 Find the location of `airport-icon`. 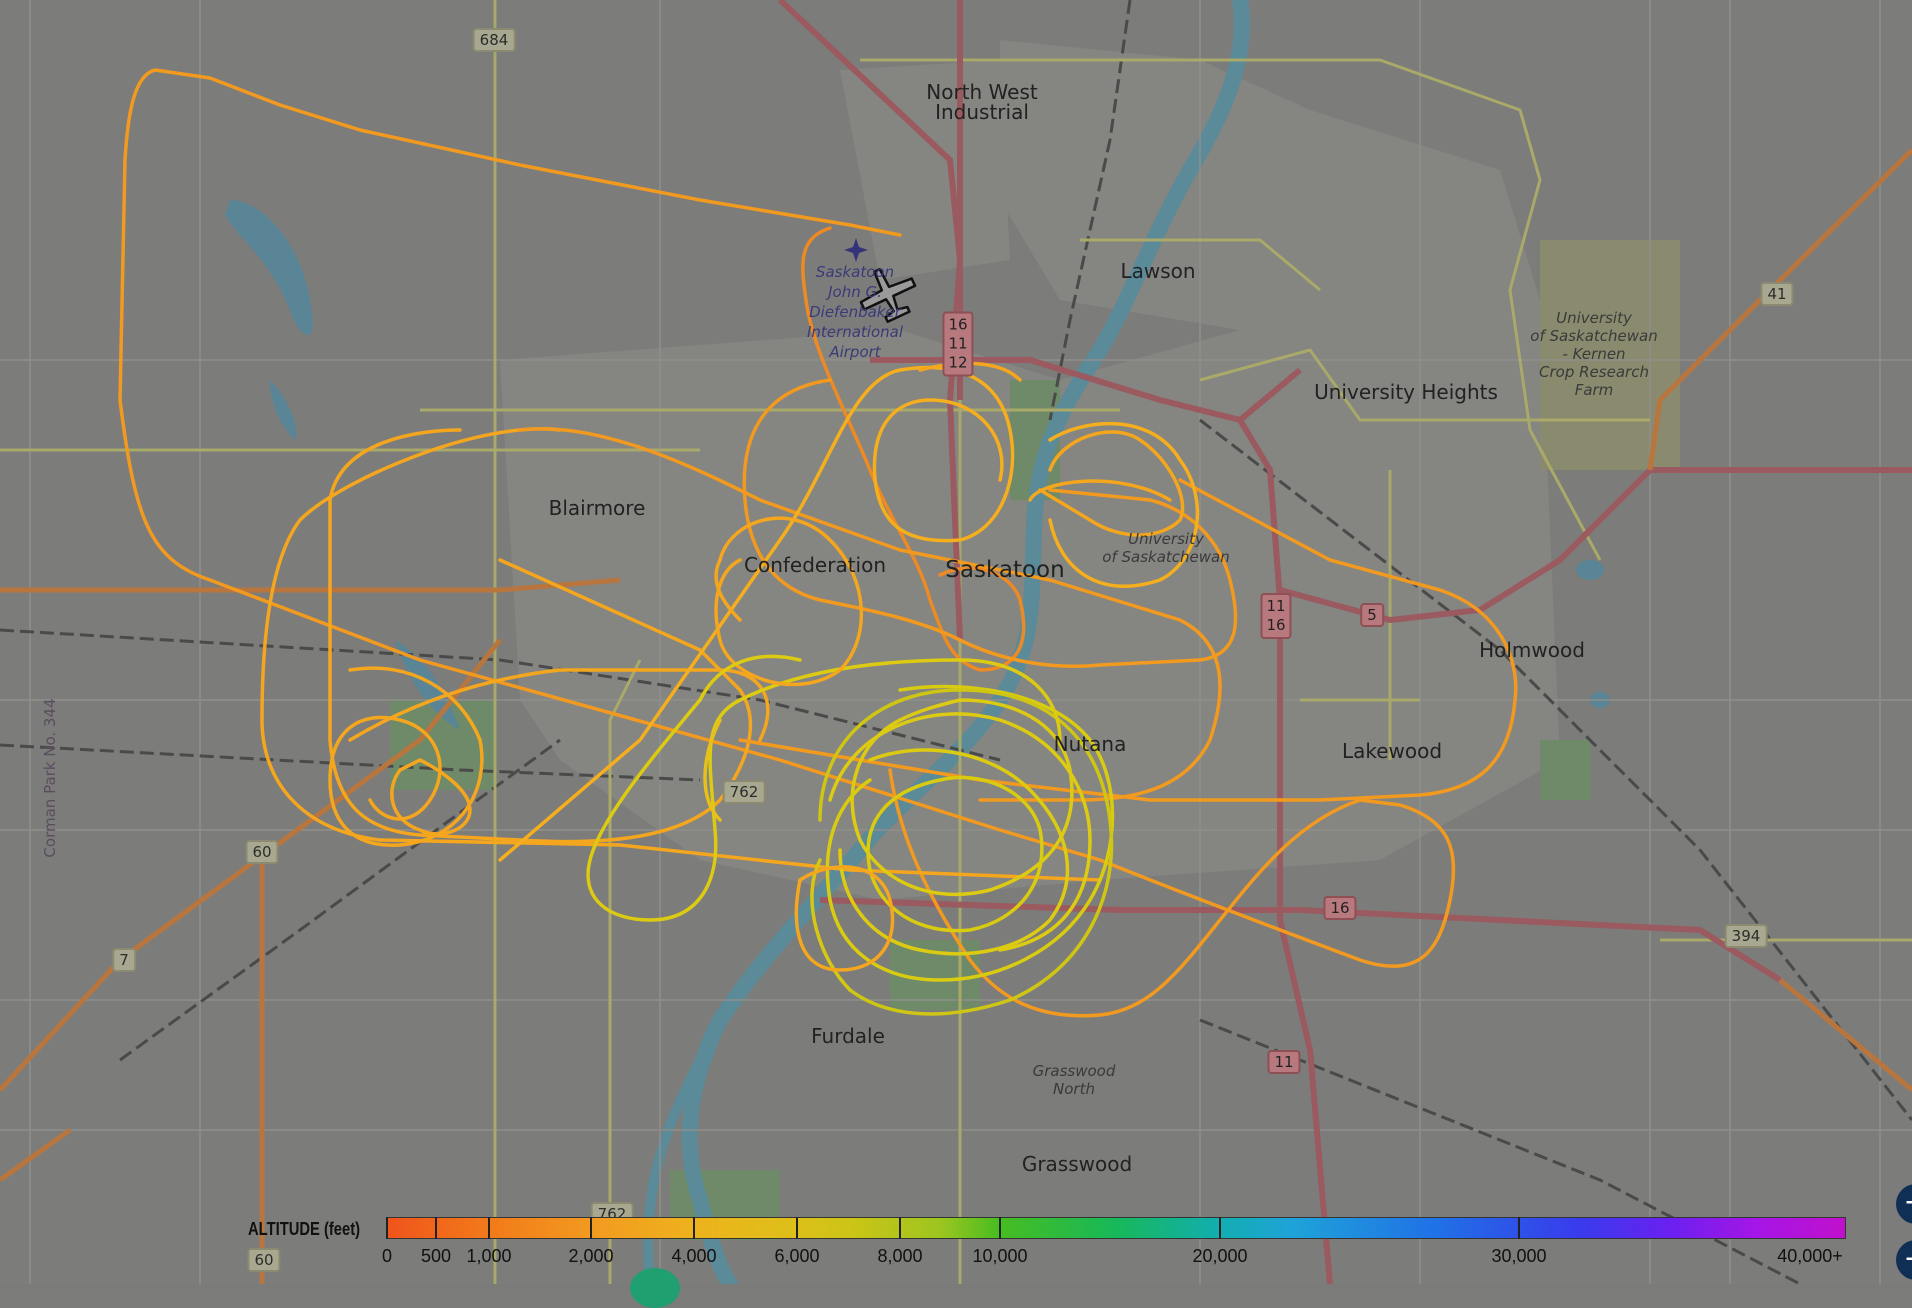

airport-icon is located at coordinates (856, 250).